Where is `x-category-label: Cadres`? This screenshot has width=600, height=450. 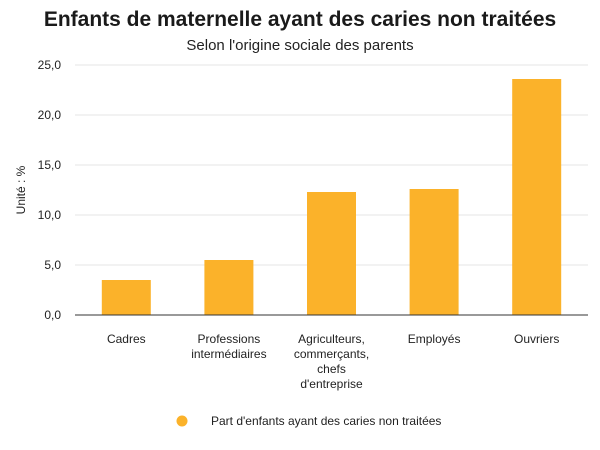 x-category-label: Cadres is located at coordinates (126, 339).